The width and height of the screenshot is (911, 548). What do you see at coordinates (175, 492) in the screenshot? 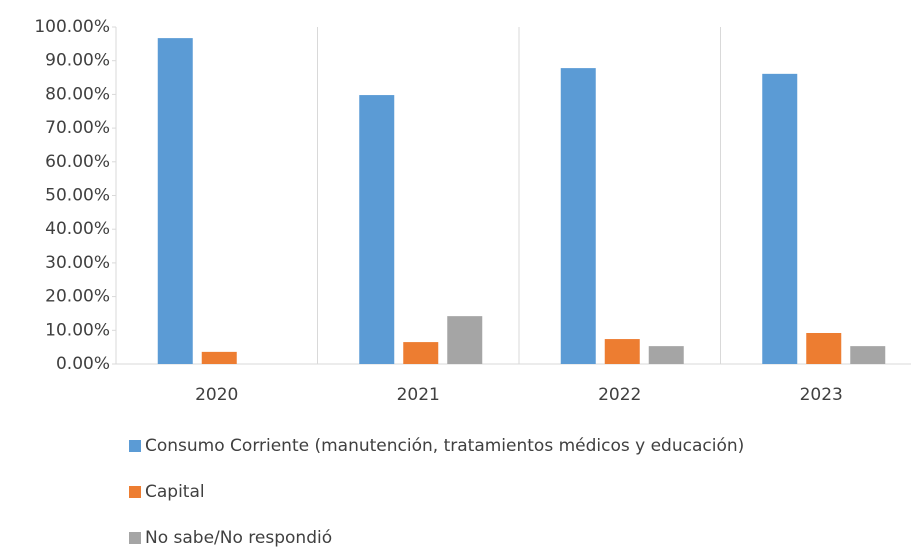
I see `legend-label: Capital` at bounding box center [175, 492].